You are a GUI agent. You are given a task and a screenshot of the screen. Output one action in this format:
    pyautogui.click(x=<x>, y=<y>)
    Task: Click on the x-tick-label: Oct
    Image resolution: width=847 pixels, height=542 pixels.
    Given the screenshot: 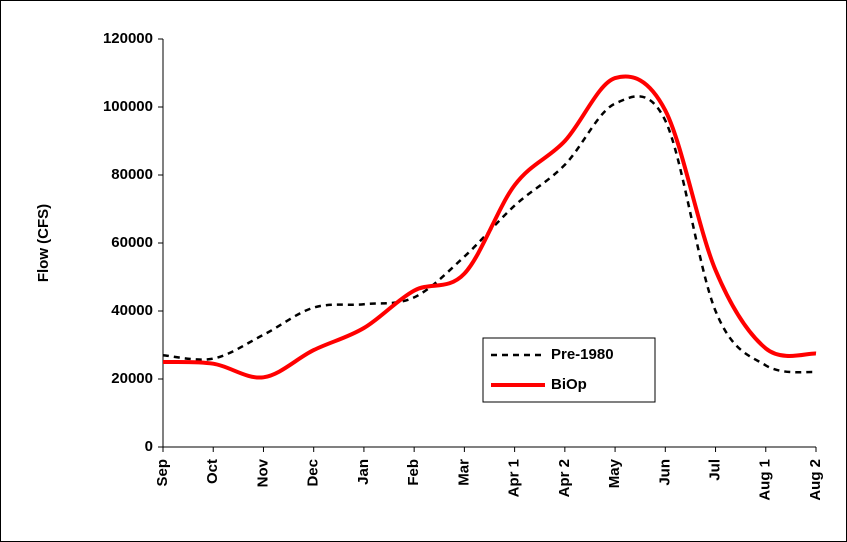 What is the action you would take?
    pyautogui.click(x=212, y=471)
    